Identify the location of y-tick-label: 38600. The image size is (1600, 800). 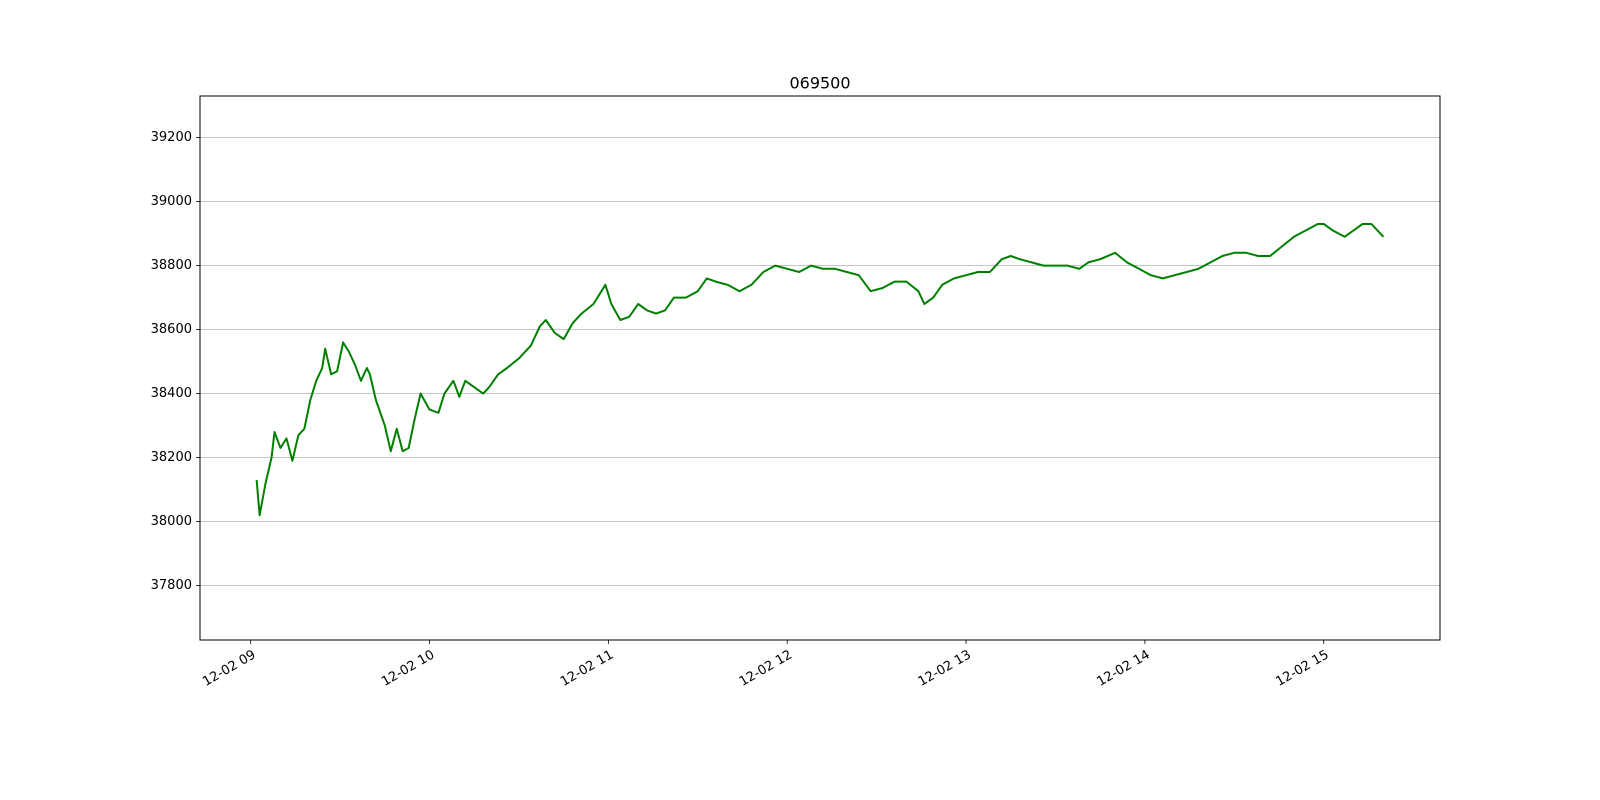
(171, 329).